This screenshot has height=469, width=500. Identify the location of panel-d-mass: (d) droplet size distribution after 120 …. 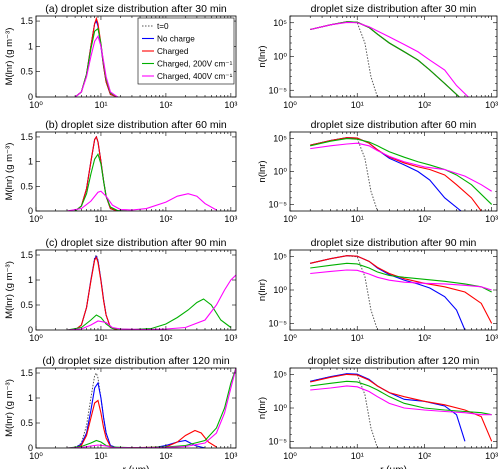
(120, 412).